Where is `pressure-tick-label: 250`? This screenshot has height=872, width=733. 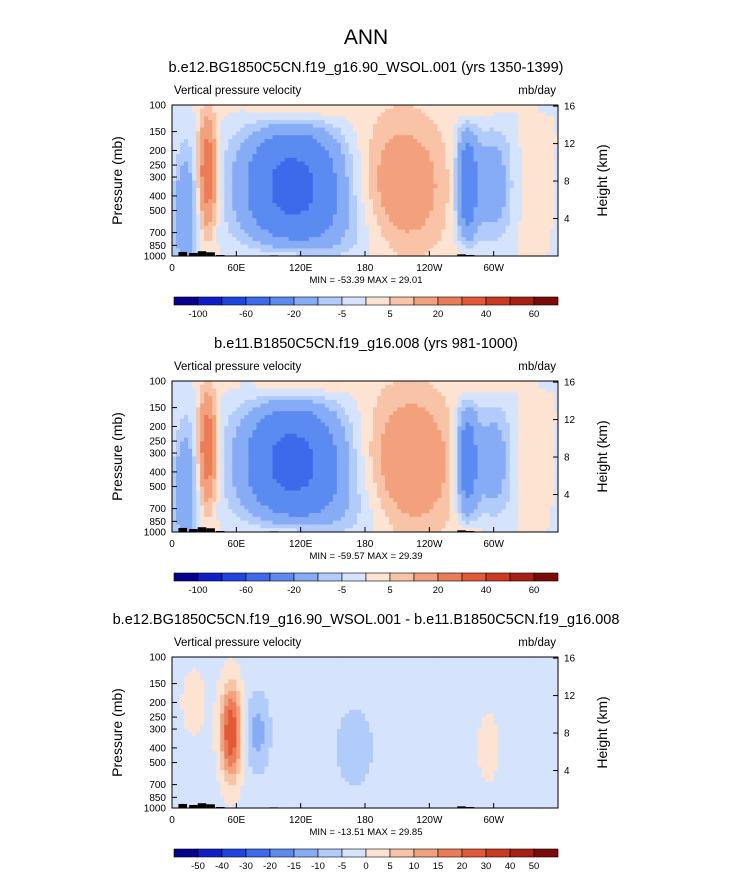
pressure-tick-label: 250 is located at coordinates (157, 166).